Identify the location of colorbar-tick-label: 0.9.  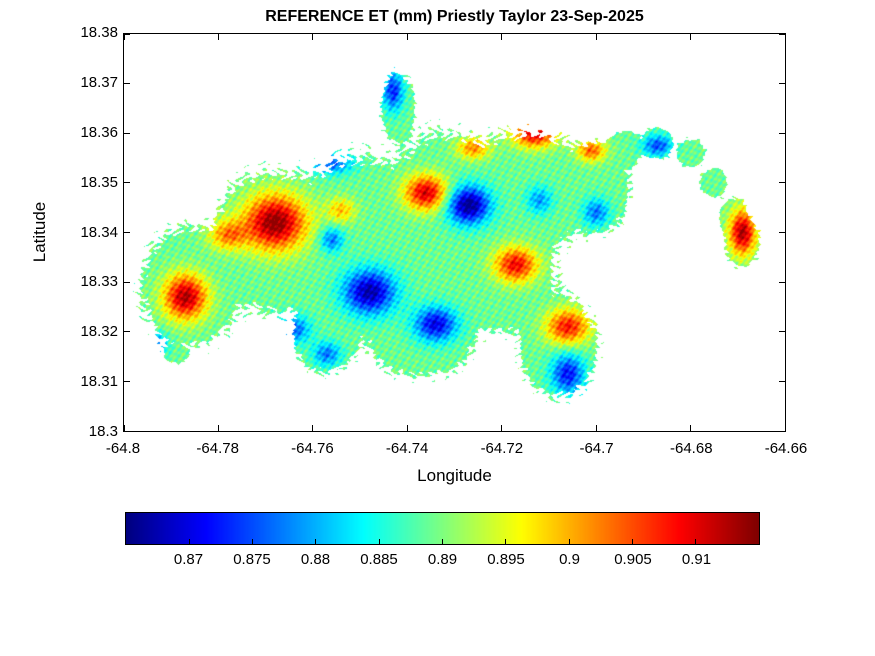
(569, 559).